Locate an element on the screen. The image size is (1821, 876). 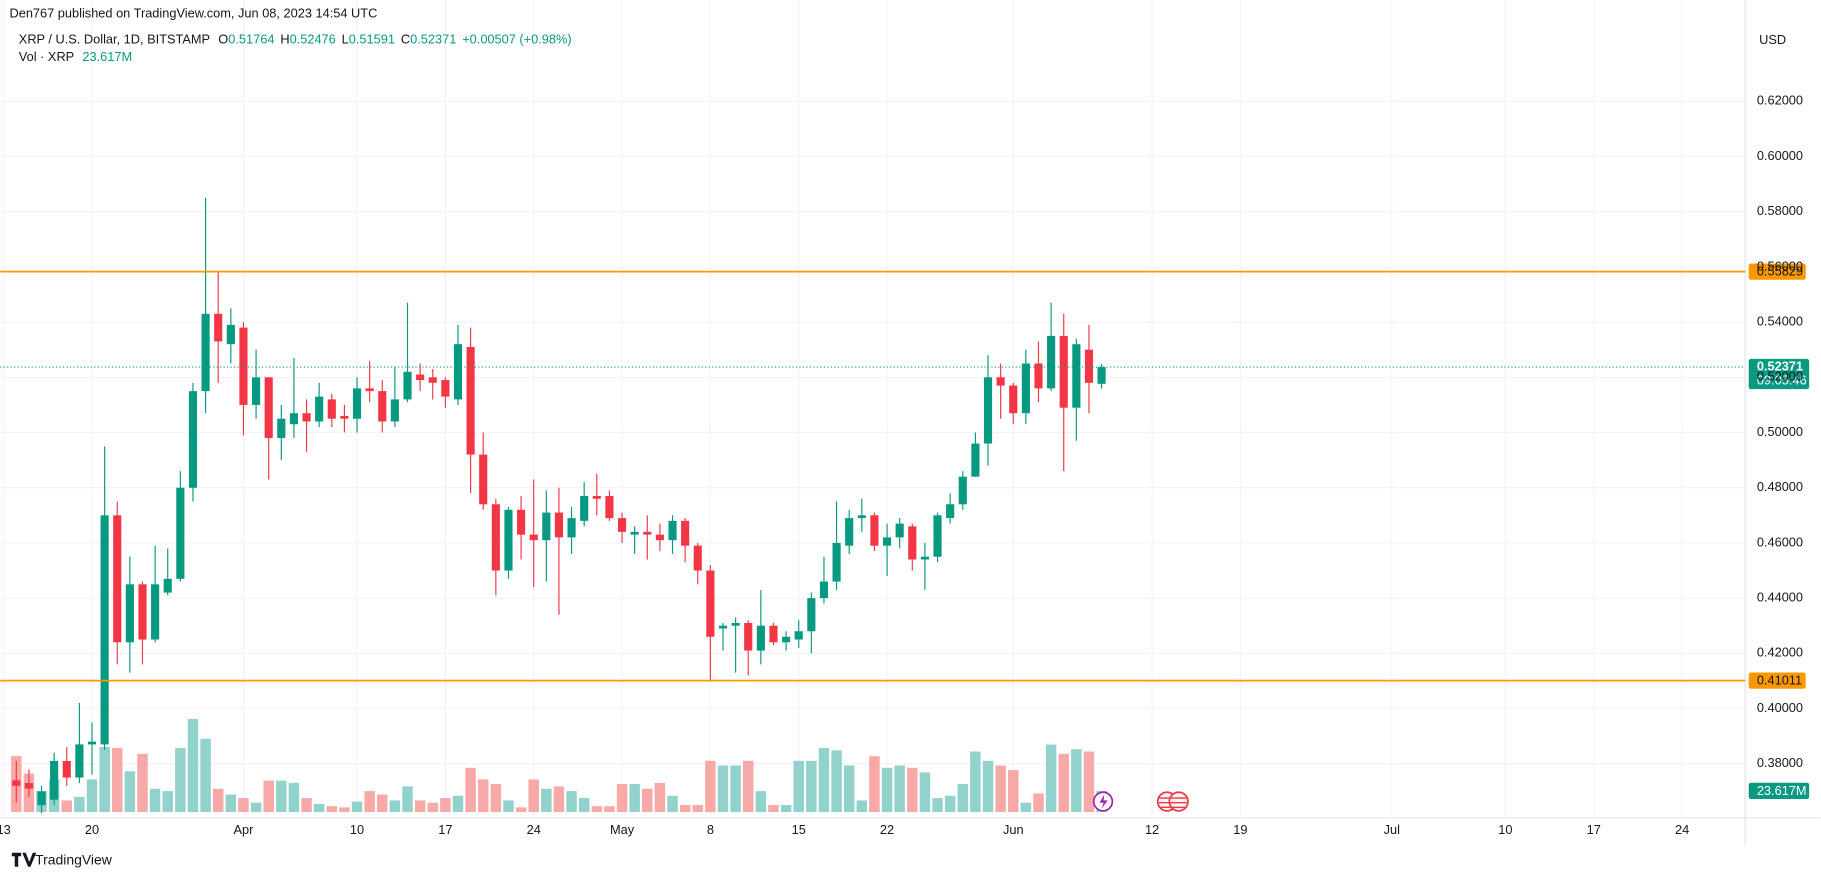
footer: TradingView is located at coordinates (74, 860).